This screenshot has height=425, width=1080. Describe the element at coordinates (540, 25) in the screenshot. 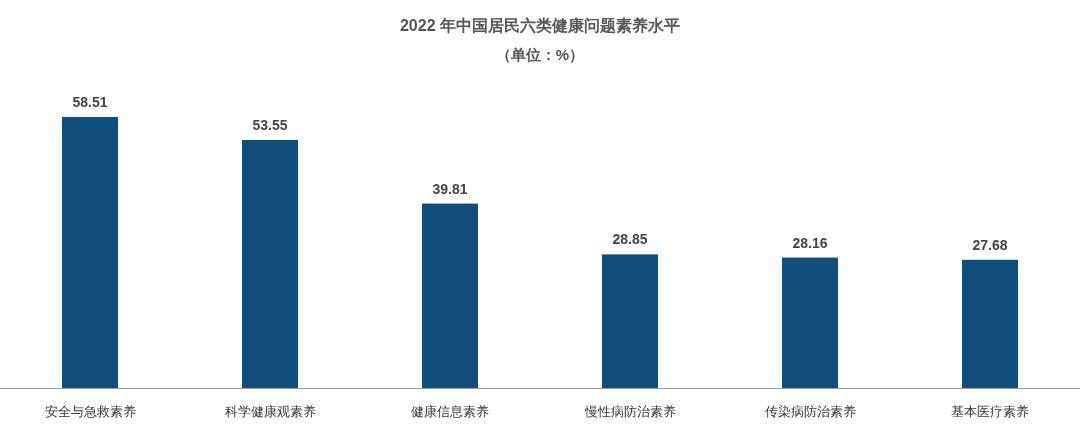

I see `chart-title: 2022 年中国居民六类健康问题素养水平` at that location.